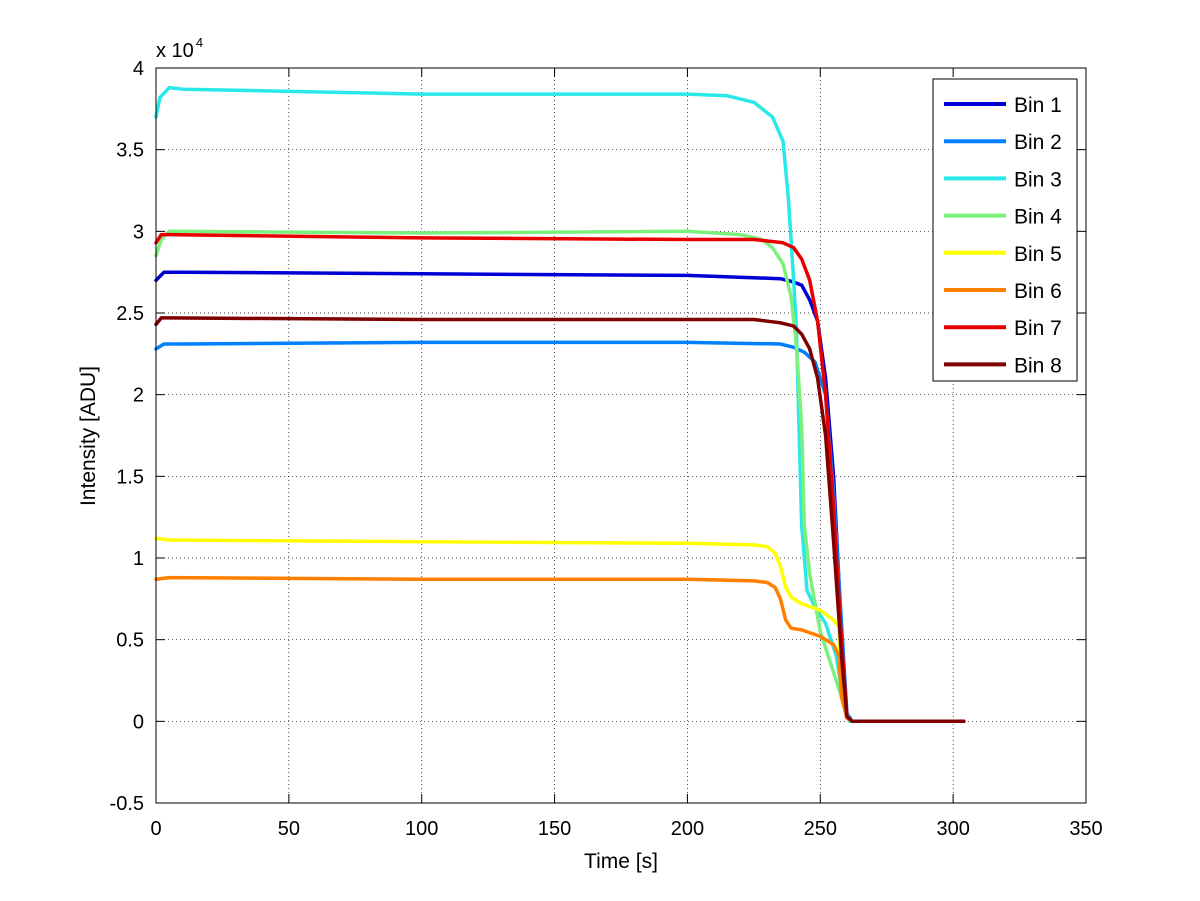  I want to click on legend-label-bin-6: Bin 6, so click(1038, 291).